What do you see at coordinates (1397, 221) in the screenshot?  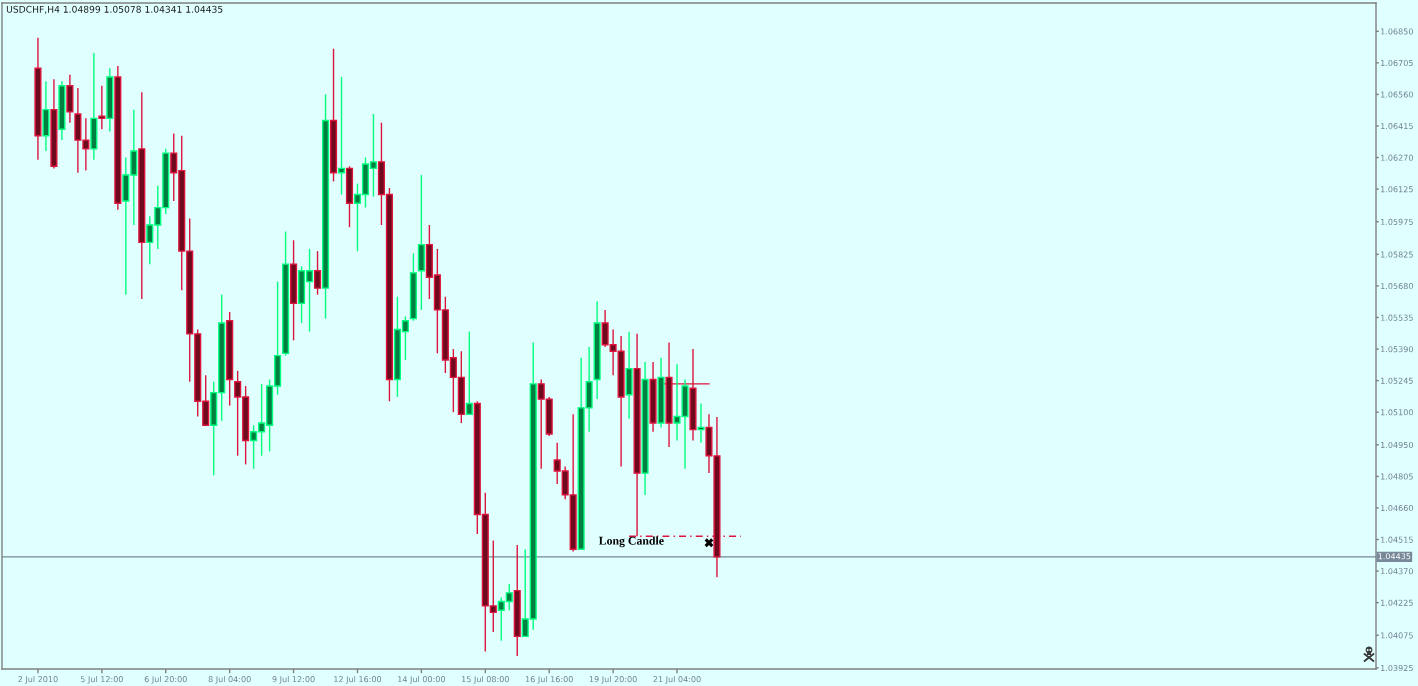 I see `y-tick-label: 1.05975` at bounding box center [1397, 221].